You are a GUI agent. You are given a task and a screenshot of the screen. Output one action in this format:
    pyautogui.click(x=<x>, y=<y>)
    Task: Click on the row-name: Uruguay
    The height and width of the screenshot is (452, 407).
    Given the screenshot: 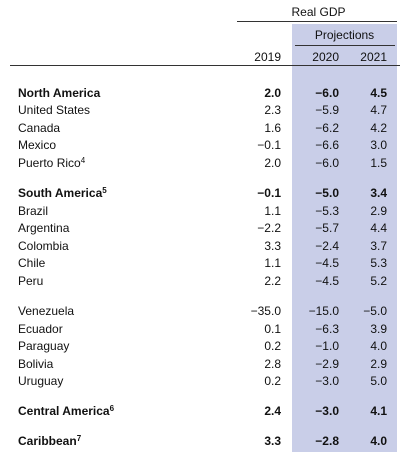 What is the action you would take?
    pyautogui.click(x=41, y=381)
    